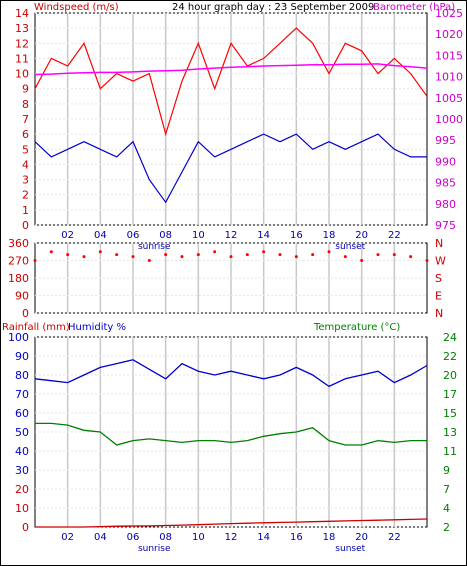 This screenshot has width=467, height=566. I want to click on y2-tick-label: 11, so click(450, 451).